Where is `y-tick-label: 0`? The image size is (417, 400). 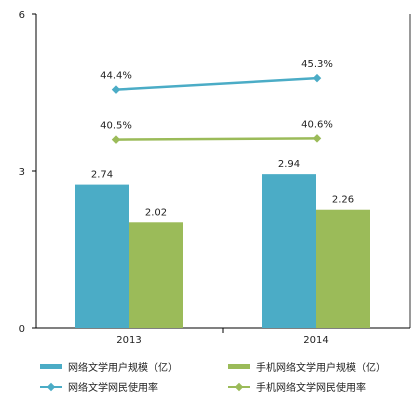
y-tick-label: 0 is located at coordinates (22, 329).